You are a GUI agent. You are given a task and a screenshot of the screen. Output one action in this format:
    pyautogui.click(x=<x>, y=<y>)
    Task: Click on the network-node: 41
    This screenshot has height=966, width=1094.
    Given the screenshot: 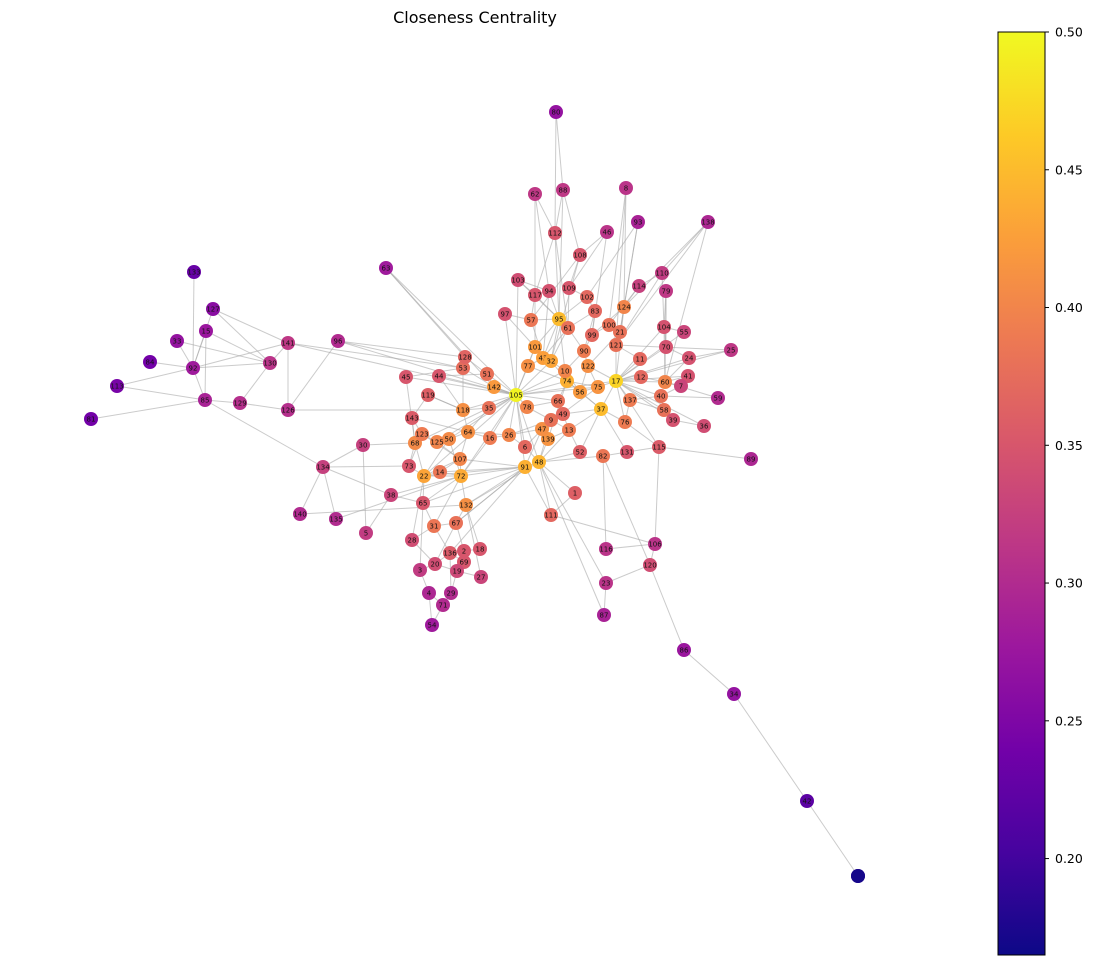 What is the action you would take?
    pyautogui.click(x=688, y=376)
    